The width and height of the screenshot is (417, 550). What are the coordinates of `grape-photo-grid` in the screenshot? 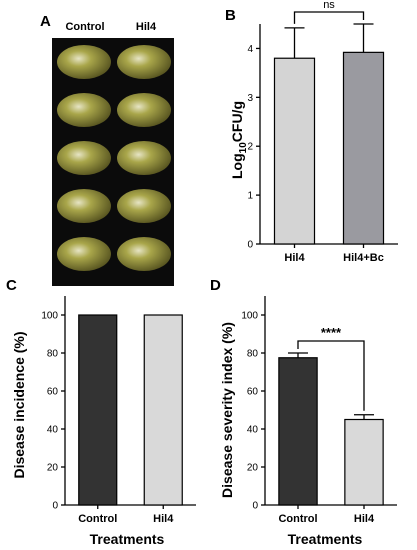 It's located at (114, 158).